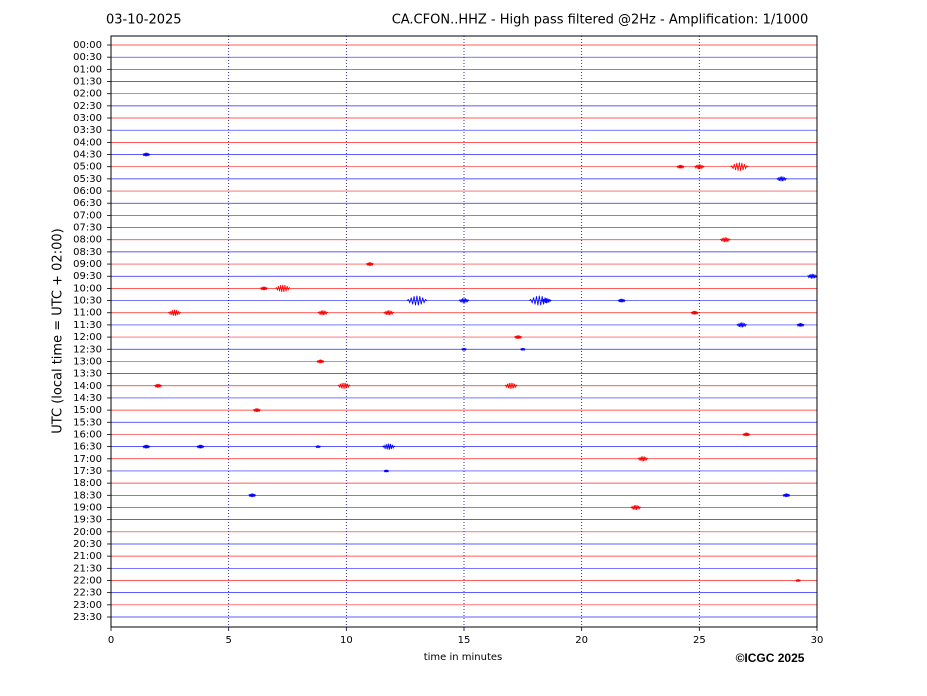 Image resolution: width=927 pixels, height=696 pixels. I want to click on y-tick-label: 15:00, so click(87, 410).